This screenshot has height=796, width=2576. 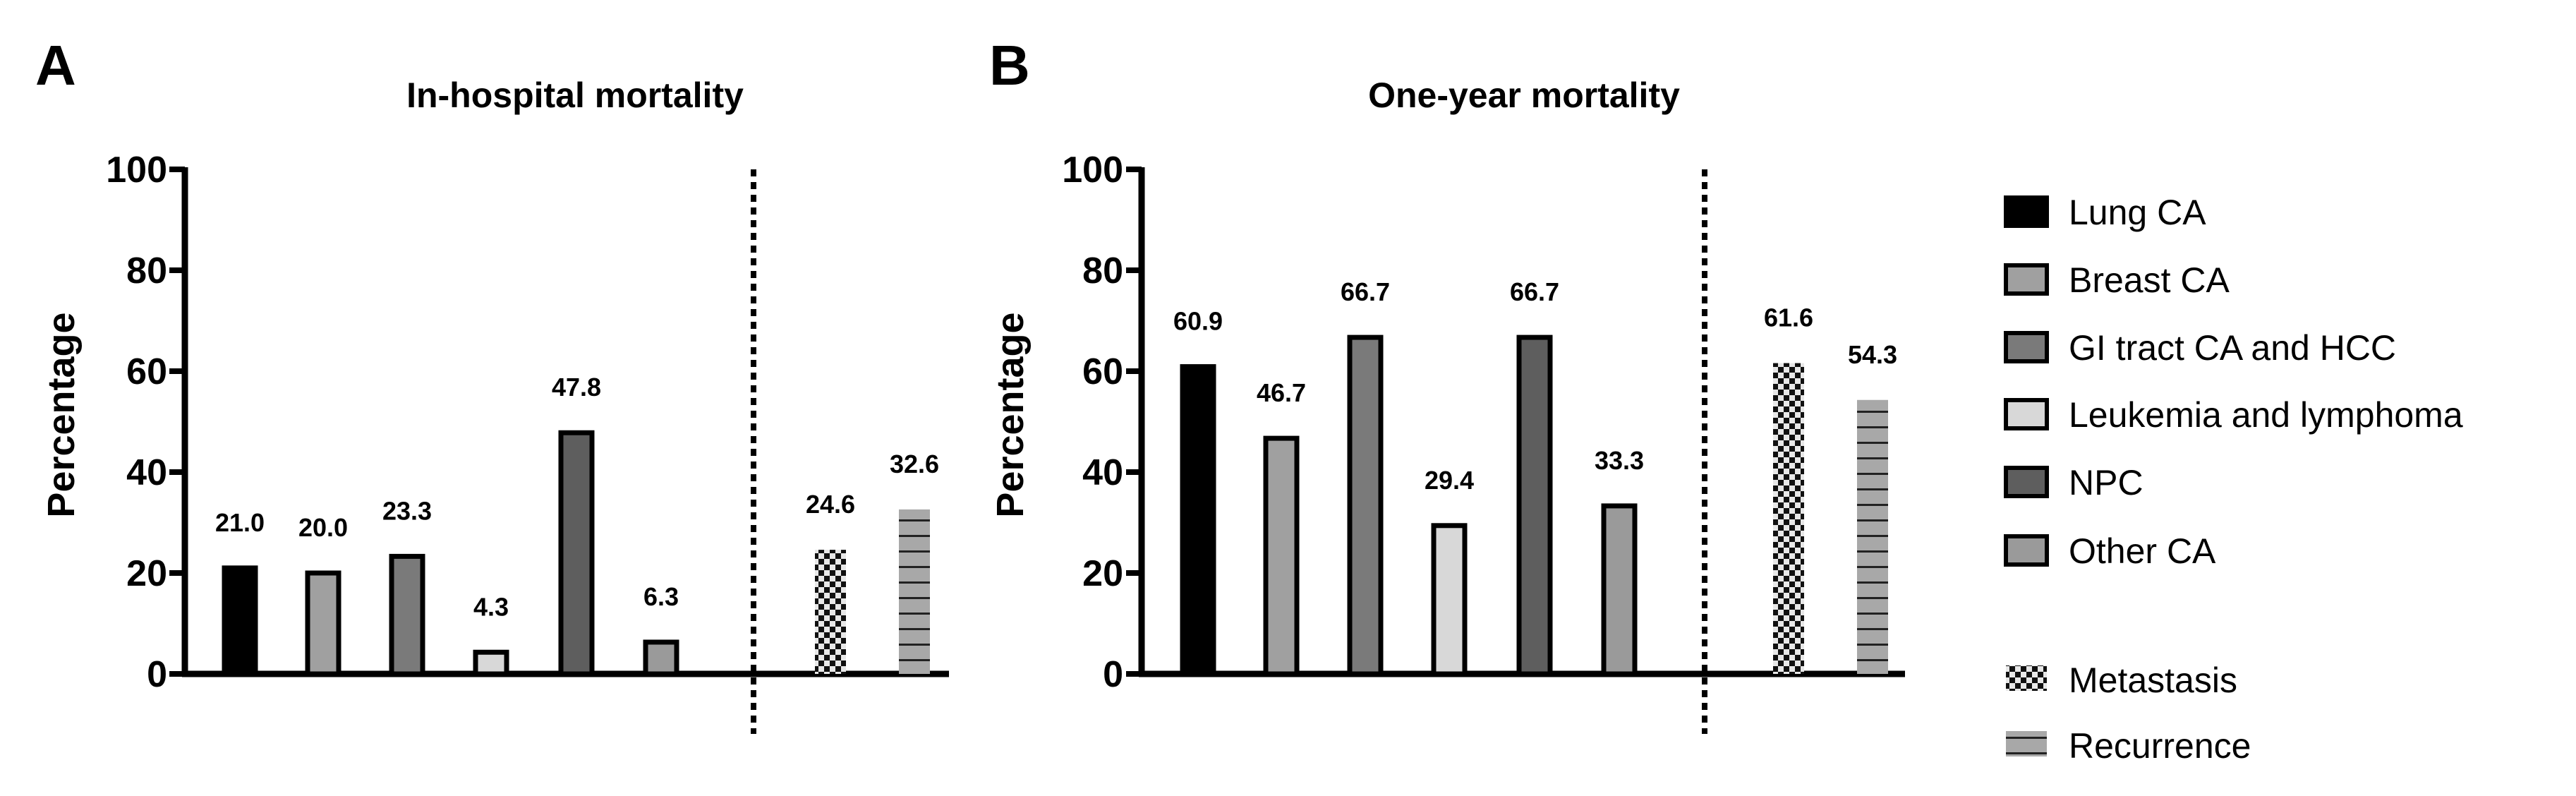 What do you see at coordinates (2027, 482) in the screenshot?
I see `legend-swatch-npc` at bounding box center [2027, 482].